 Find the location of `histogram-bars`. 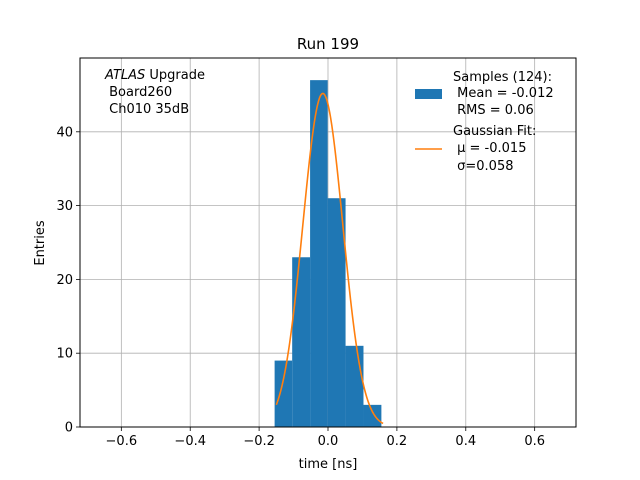

histogram-bars is located at coordinates (328, 253).